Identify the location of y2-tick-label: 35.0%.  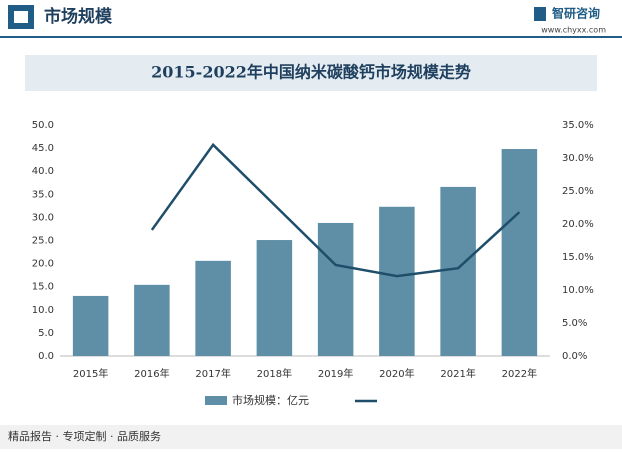
(578, 125).